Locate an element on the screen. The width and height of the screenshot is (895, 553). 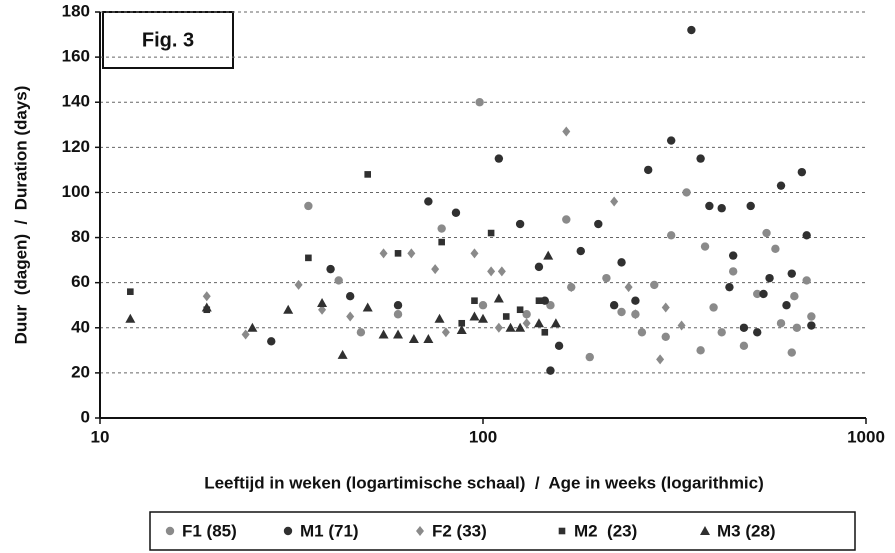
legend-label: M3 (28) is located at coordinates (746, 530).